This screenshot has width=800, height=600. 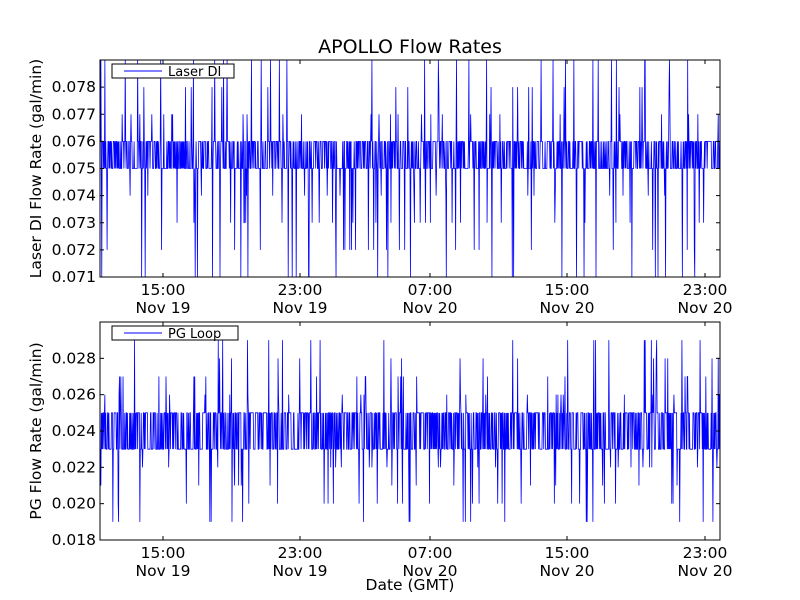 I want to click on y-tick-label: 0.073, so click(x=74, y=223).